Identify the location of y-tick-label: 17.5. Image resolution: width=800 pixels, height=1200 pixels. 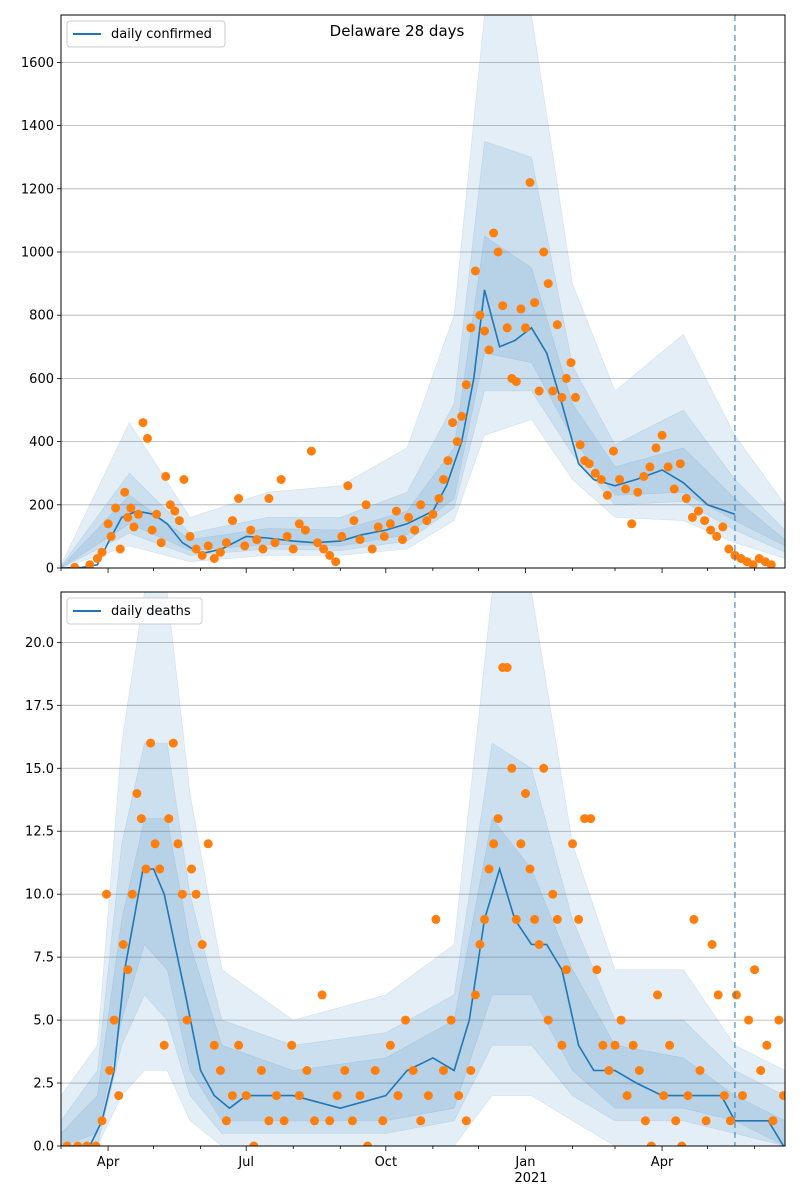
(39, 706).